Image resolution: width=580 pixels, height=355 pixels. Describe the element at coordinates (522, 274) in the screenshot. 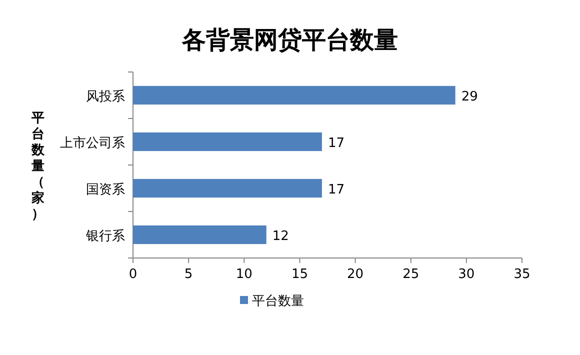

I see `x-tick-label: 35` at that location.